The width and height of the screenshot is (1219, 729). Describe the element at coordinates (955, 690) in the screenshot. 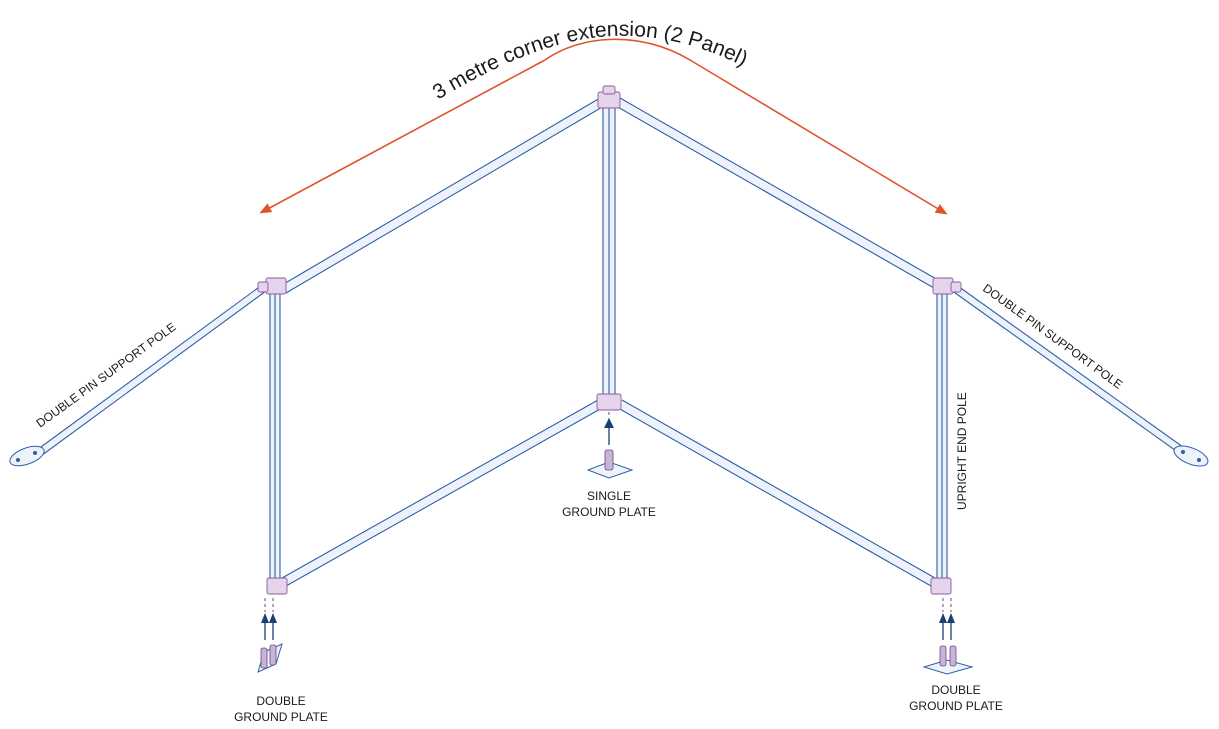

I see `right-double-ground-plate-label-line1: DOUBLE` at that location.